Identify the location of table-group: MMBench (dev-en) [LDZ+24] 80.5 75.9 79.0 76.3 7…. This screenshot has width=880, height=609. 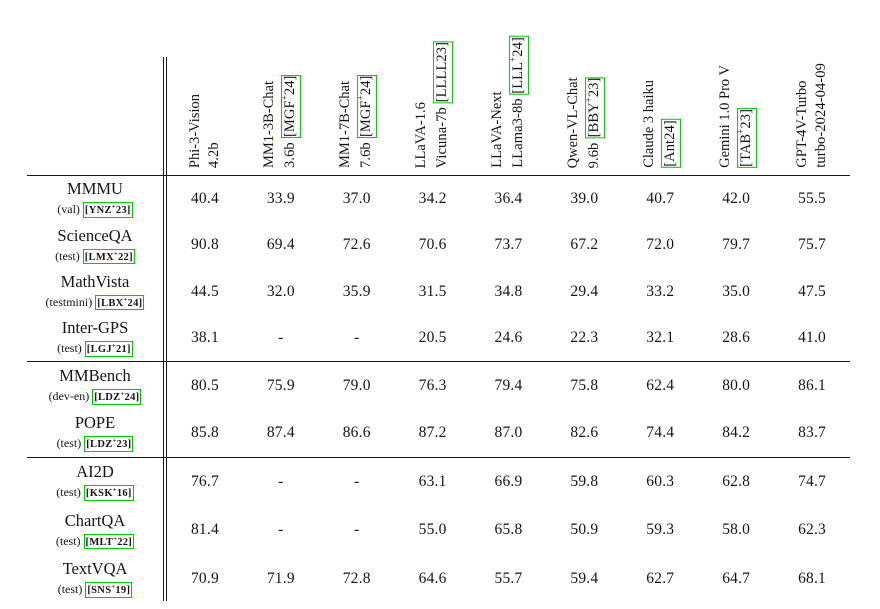
(438, 410).